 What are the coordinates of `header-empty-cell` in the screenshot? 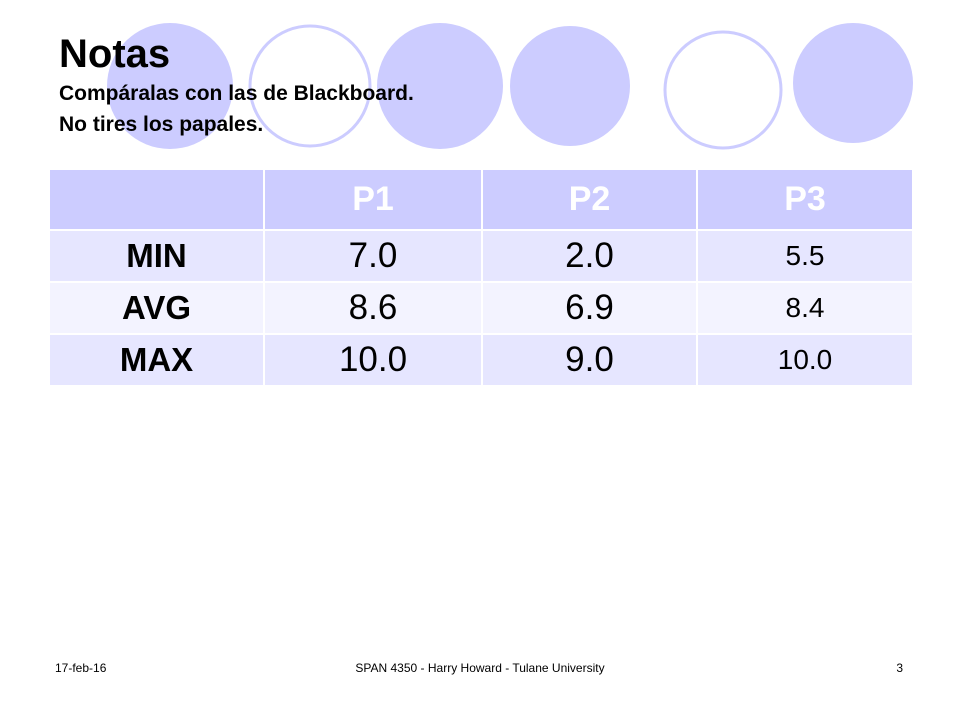 It's located at (156, 199).